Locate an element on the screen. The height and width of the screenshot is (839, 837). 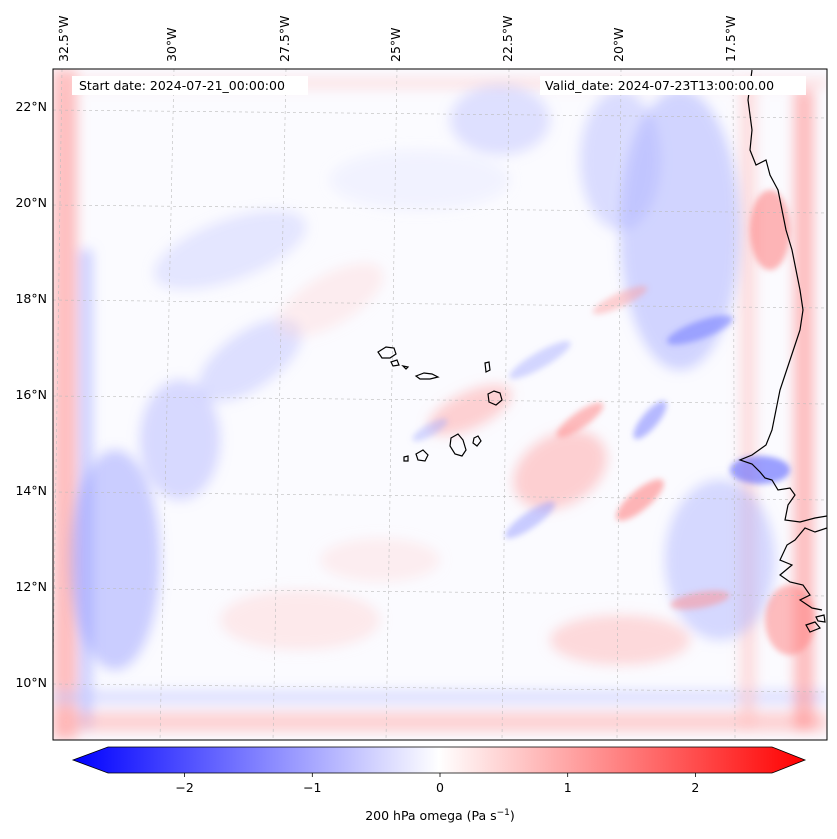
colorbar-body is located at coordinates (439, 760).